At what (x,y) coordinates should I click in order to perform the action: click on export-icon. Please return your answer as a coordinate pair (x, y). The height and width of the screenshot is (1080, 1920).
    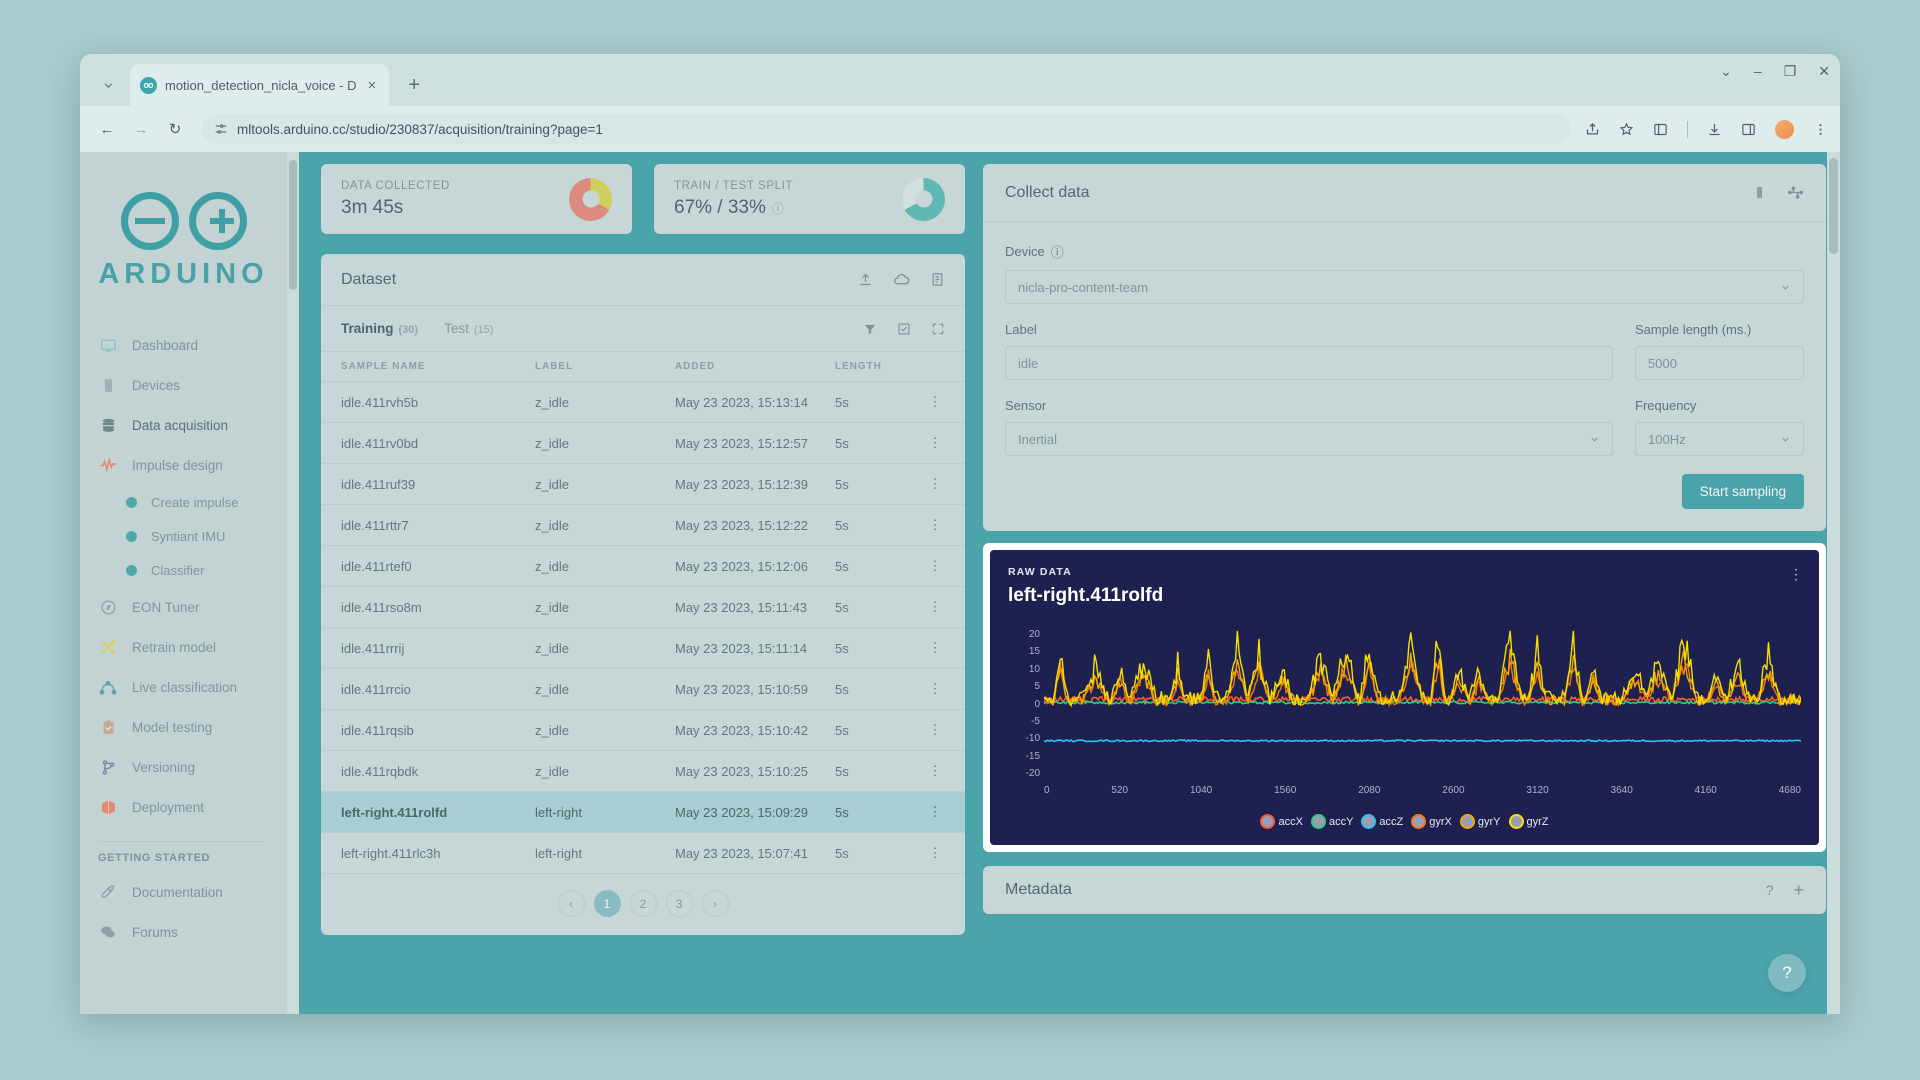
    Looking at the image, I should click on (937, 279).